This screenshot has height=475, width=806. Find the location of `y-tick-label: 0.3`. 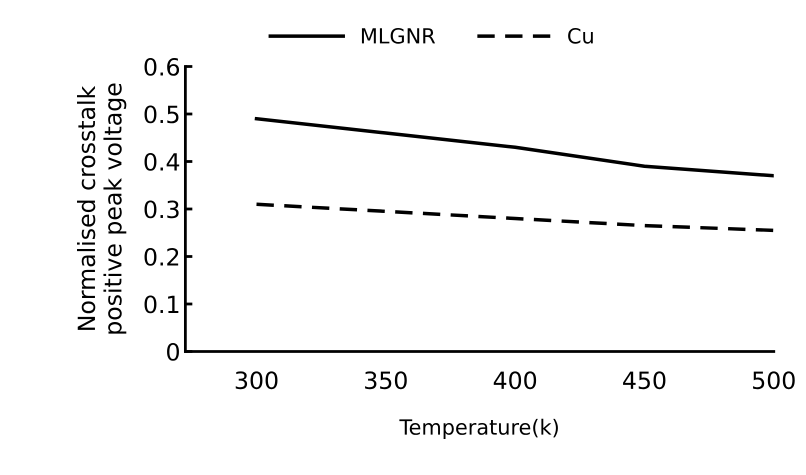

y-tick-label: 0.3 is located at coordinates (161, 209).